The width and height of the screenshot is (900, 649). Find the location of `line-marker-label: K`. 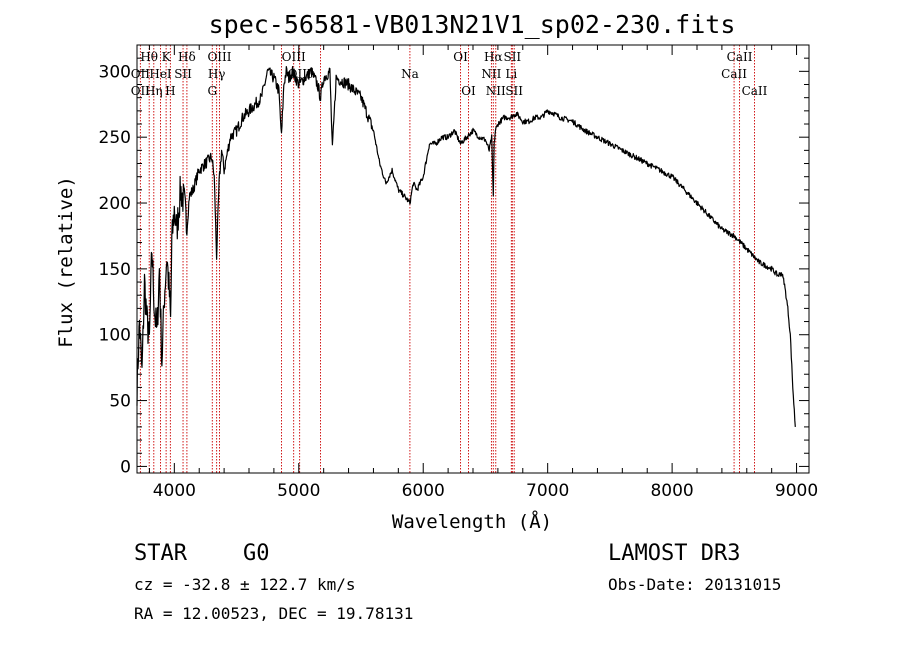

line-marker-label: K is located at coordinates (167, 57).